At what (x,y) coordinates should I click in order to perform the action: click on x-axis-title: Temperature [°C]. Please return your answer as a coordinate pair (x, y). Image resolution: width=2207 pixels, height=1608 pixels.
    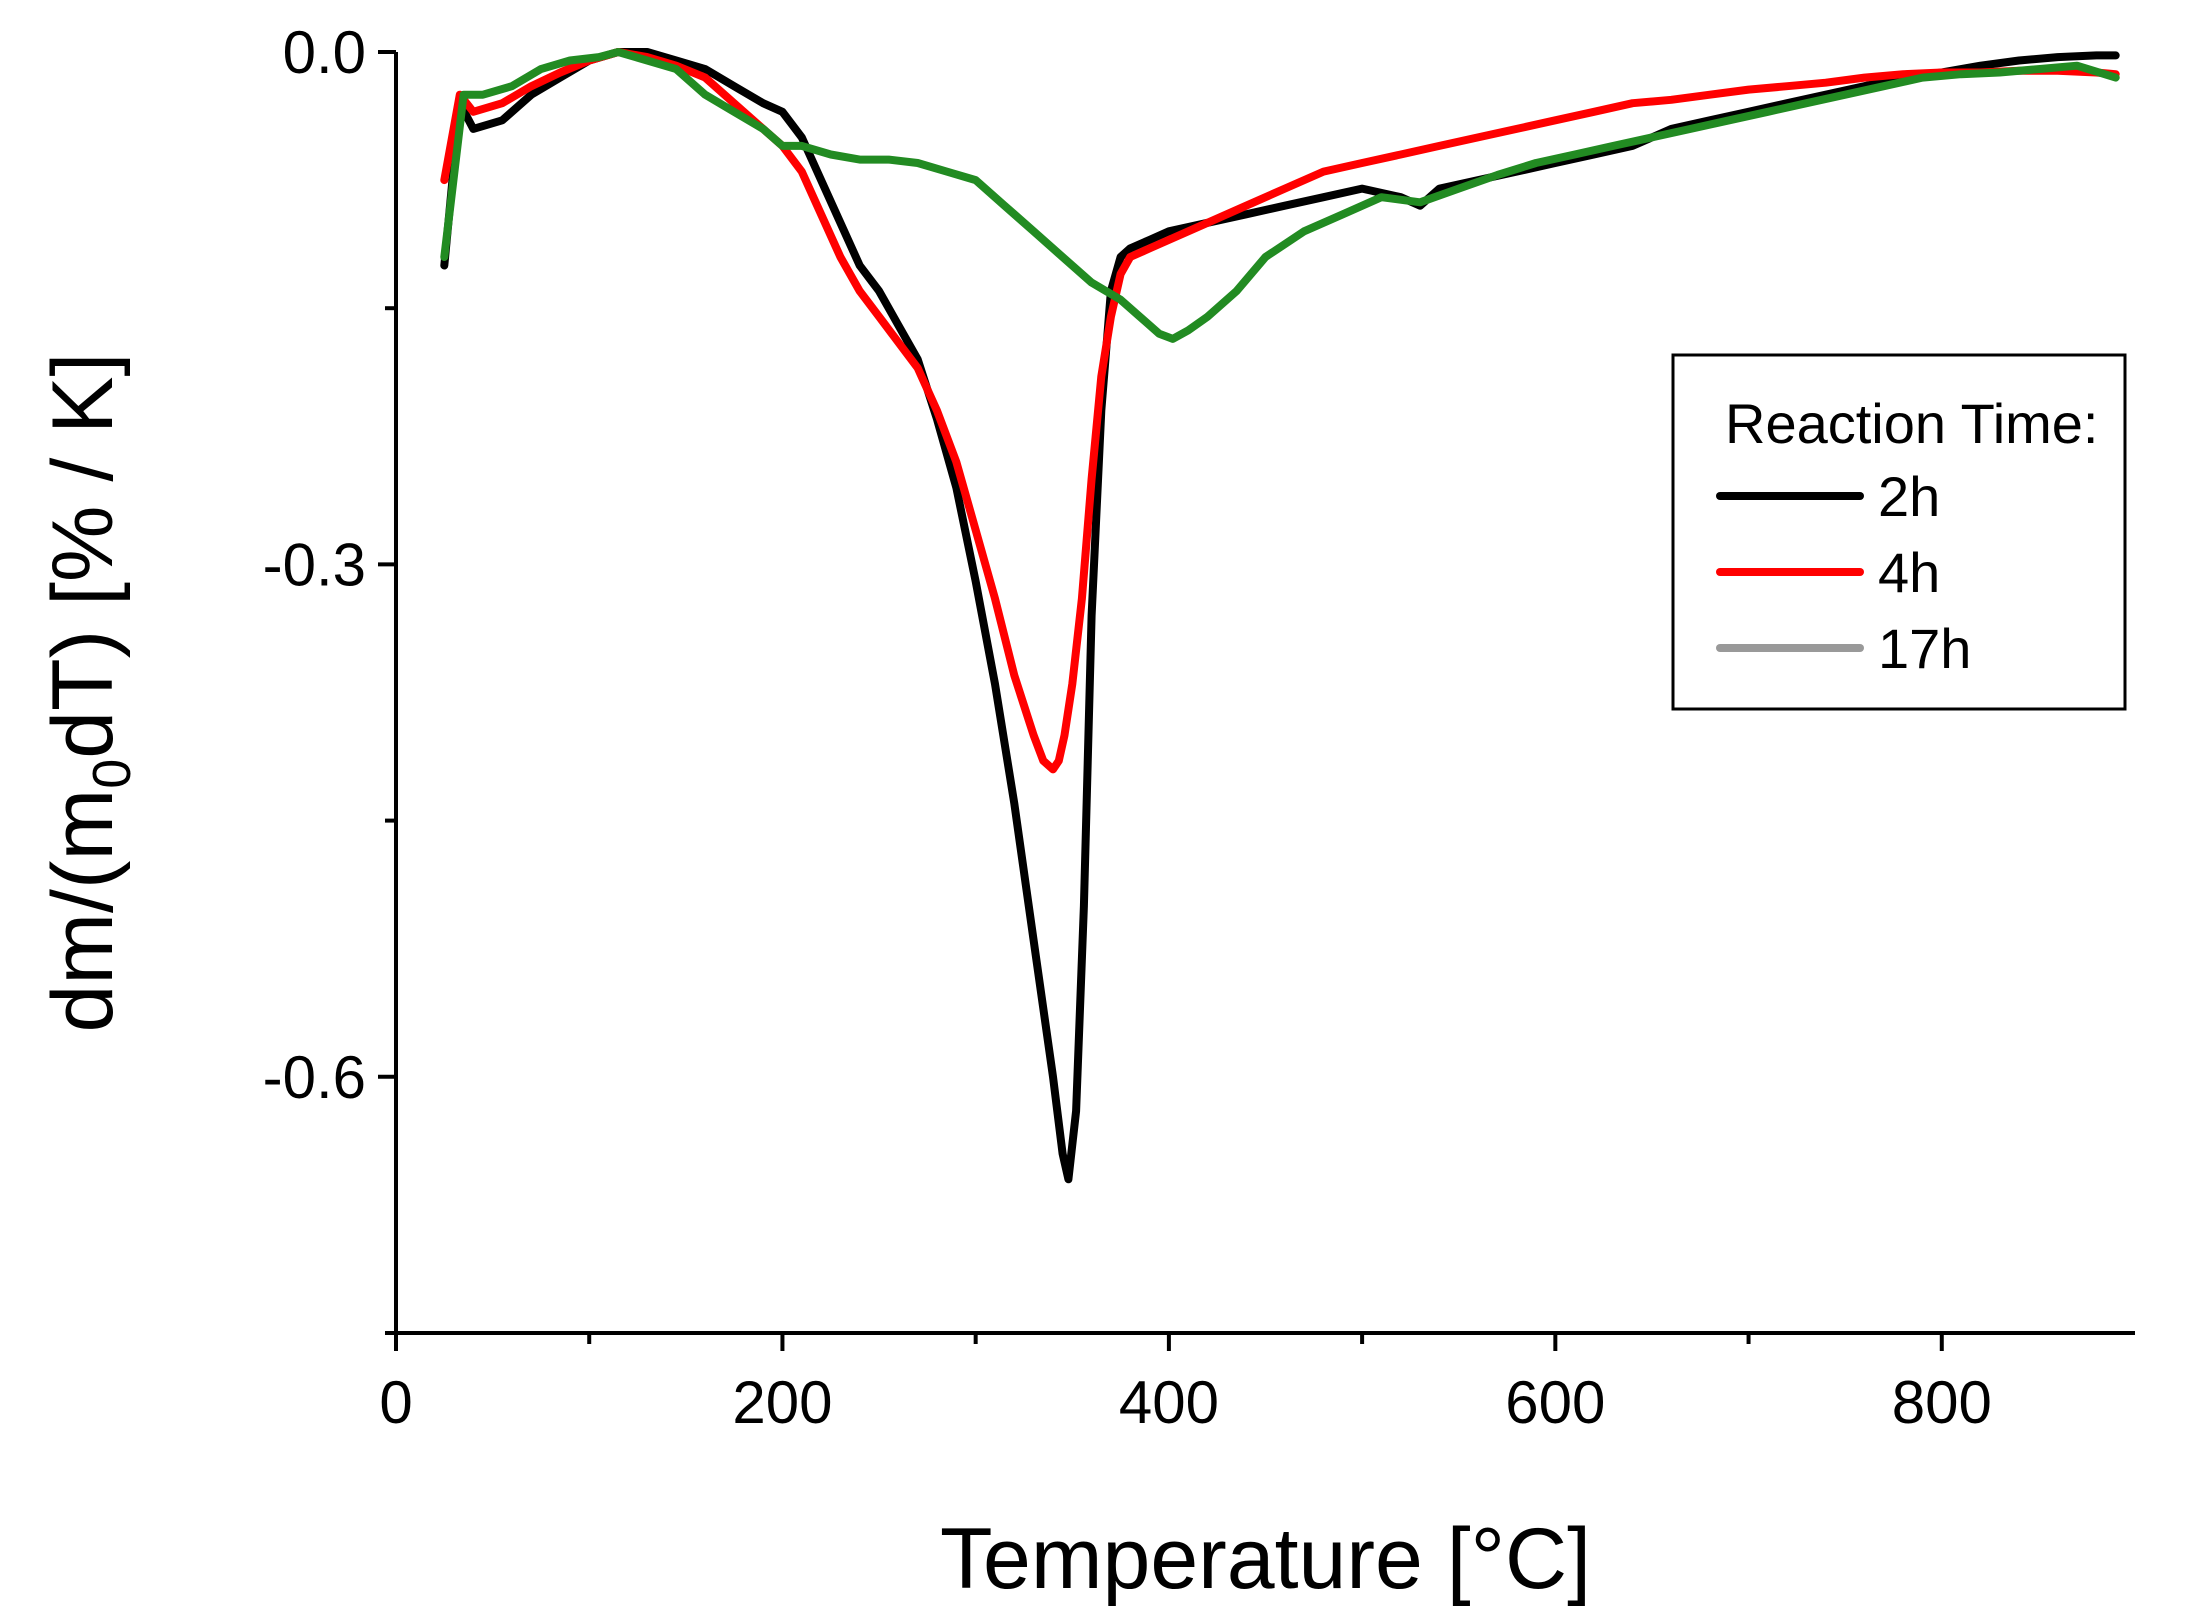
    Looking at the image, I should click on (1265, 1559).